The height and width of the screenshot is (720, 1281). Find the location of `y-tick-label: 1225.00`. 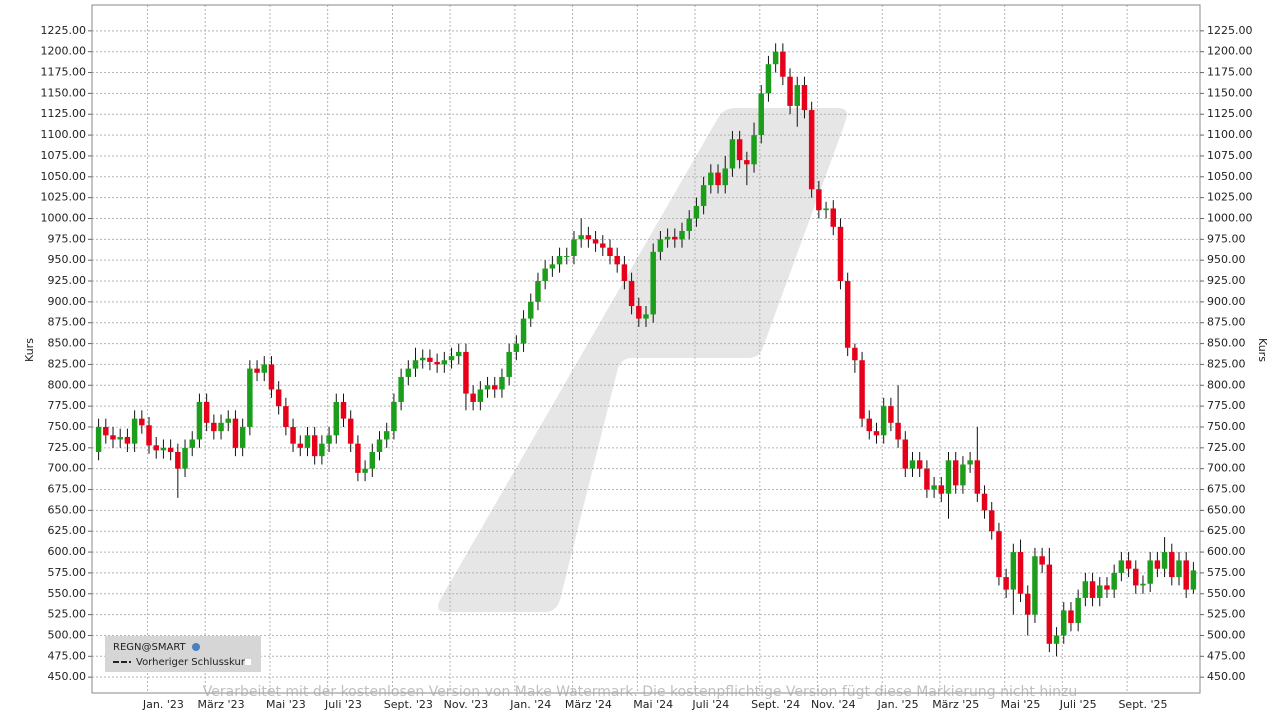

y-tick-label: 1225.00 is located at coordinates (64, 30).